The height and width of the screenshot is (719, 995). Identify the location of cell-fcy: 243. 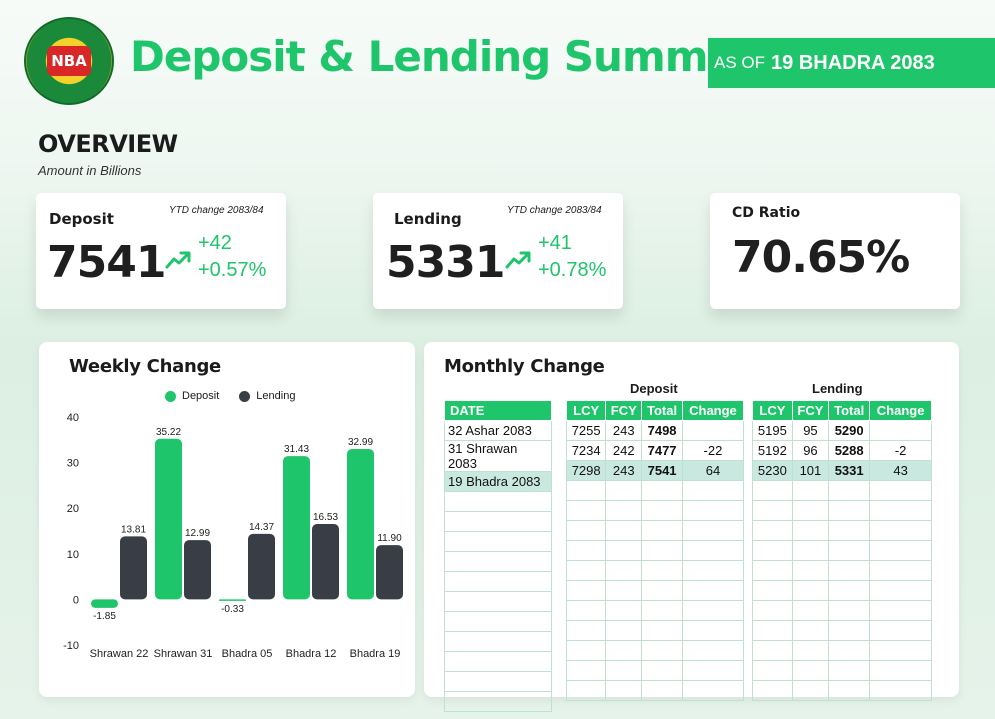
(624, 430).